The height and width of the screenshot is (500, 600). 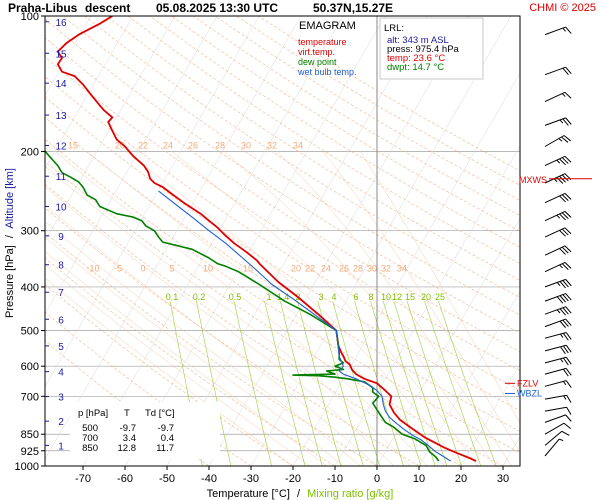 I want to click on mixing-ratio-label: 1, so click(x=268, y=297).